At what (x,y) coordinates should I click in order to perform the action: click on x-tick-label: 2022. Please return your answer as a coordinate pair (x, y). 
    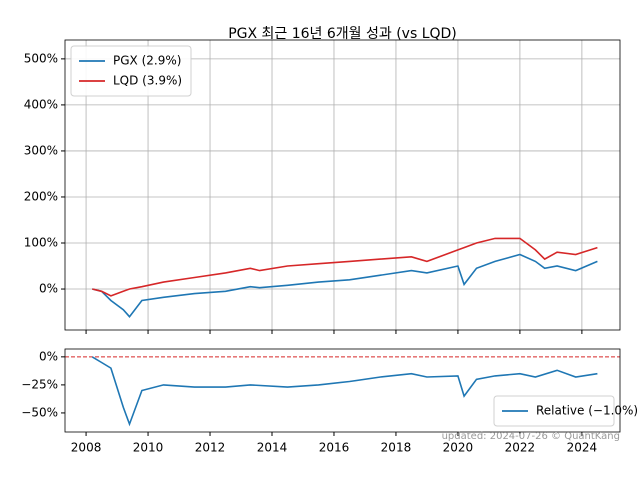
    Looking at the image, I should click on (520, 448).